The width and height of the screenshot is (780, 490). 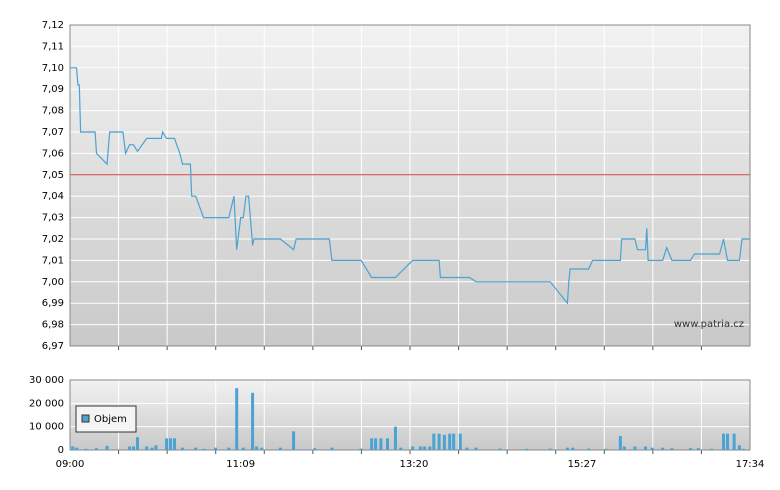 I want to click on y-tick-label: 7,10, so click(x=53, y=68).